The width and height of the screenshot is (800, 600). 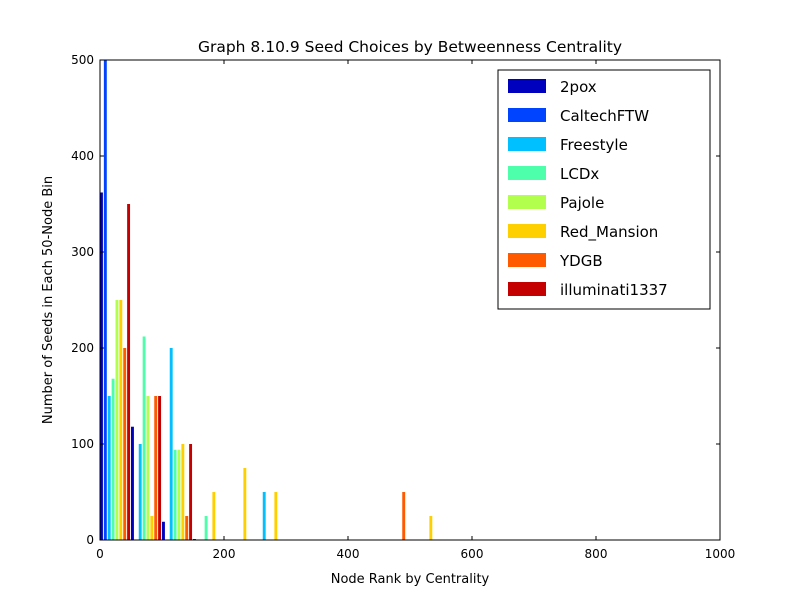 What do you see at coordinates (82, 444) in the screenshot?
I see `y-tick-label: 100` at bounding box center [82, 444].